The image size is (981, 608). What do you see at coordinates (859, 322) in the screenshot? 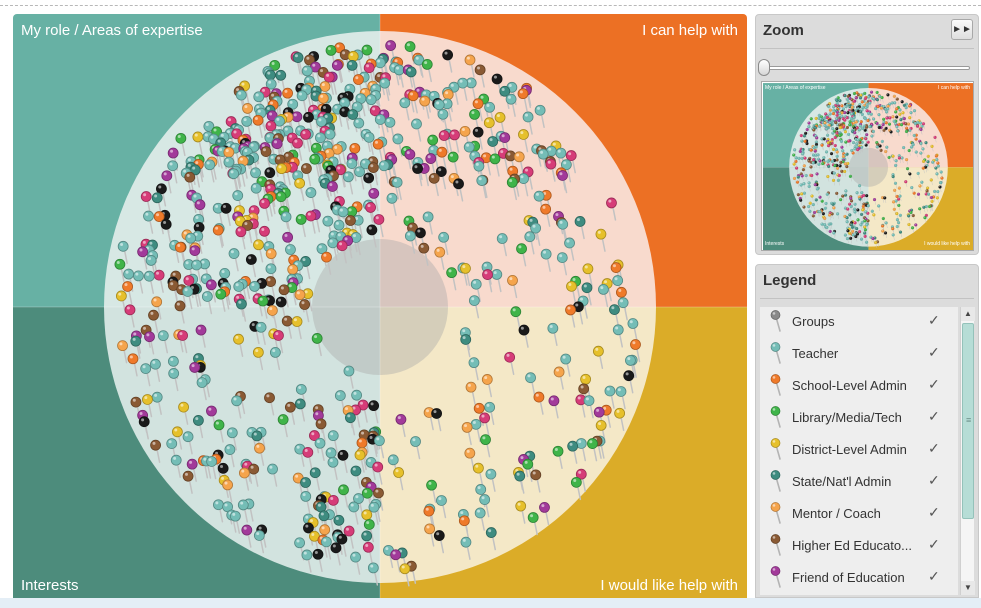
I see `legend-item-groups: Groups ✓` at bounding box center [859, 322].